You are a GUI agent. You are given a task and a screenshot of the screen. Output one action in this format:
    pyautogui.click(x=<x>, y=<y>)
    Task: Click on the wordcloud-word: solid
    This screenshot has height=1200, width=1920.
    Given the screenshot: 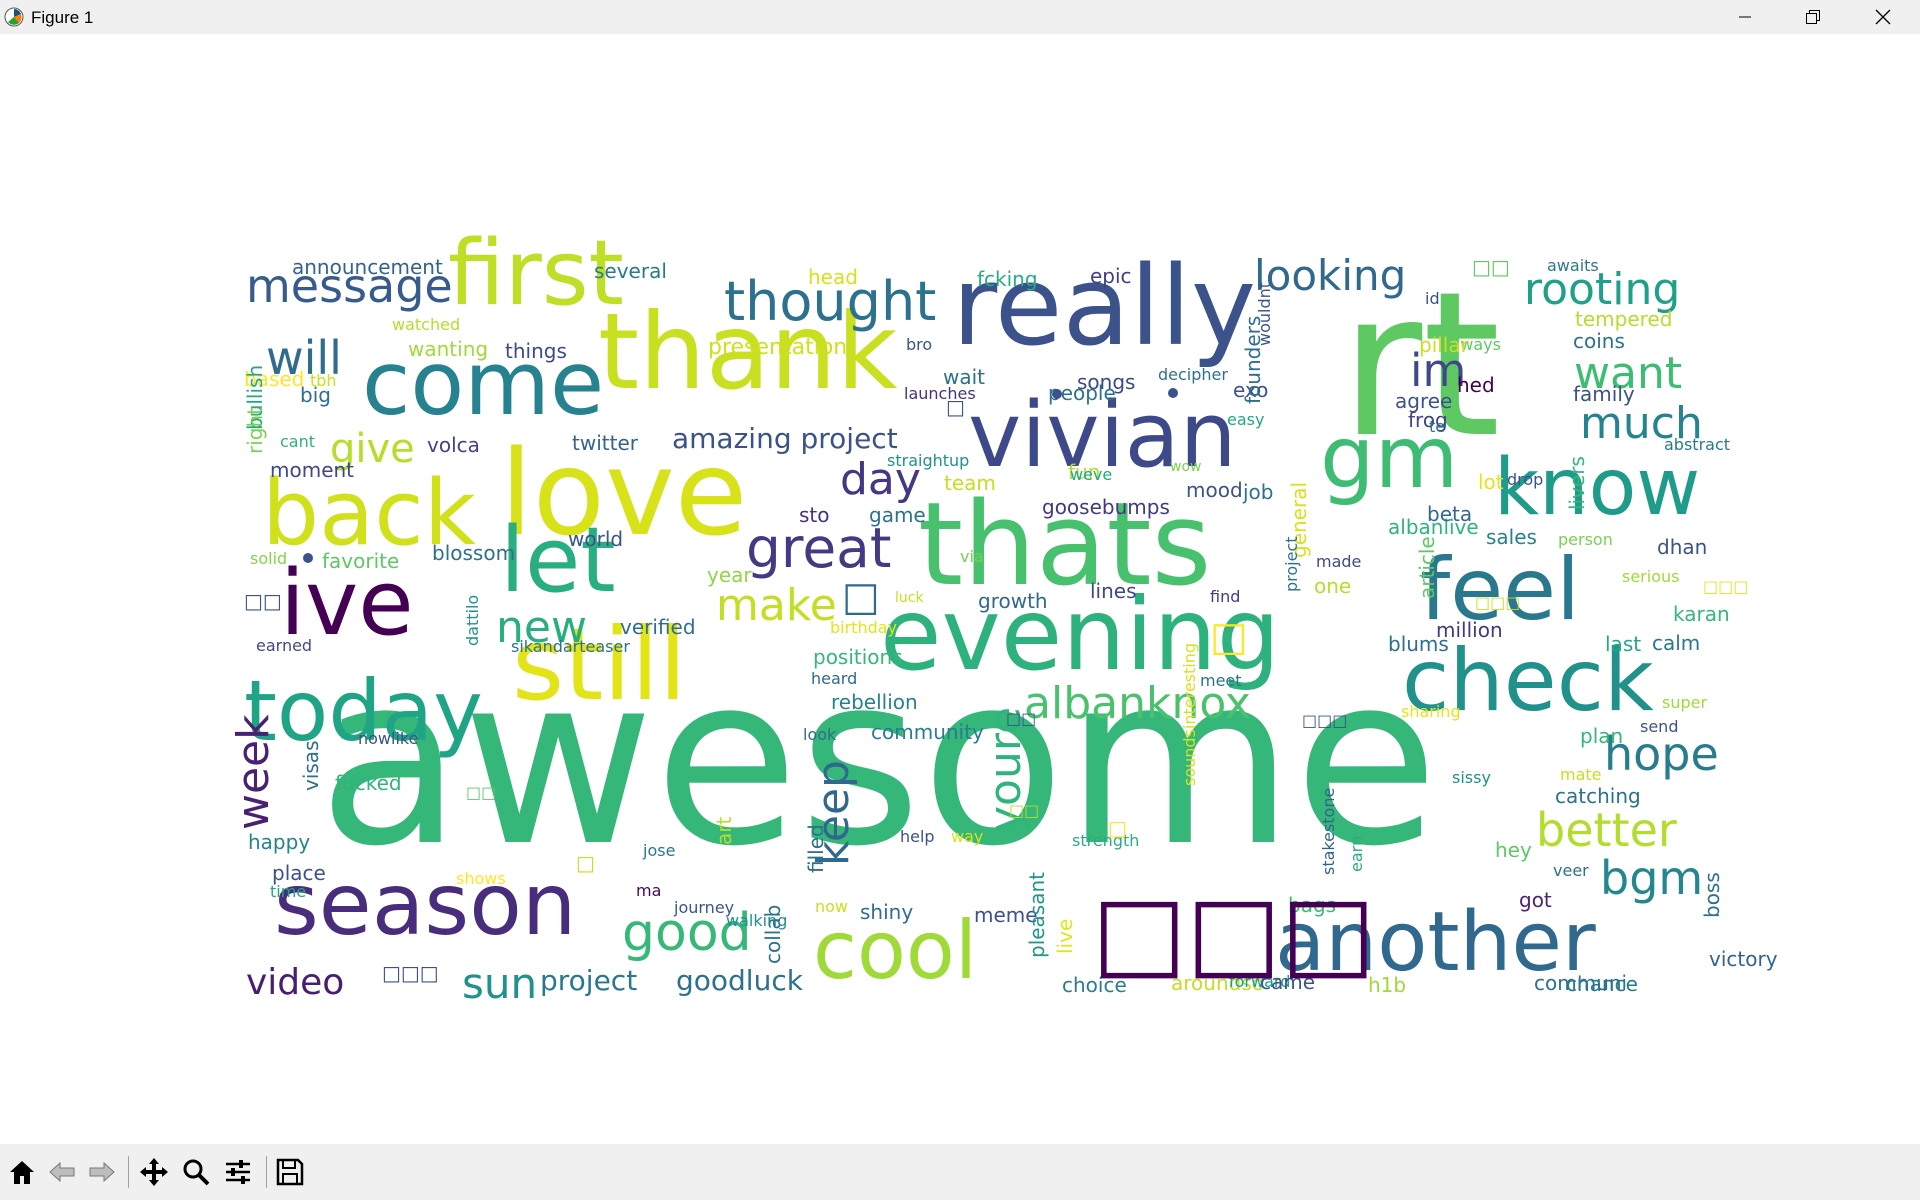 What is the action you would take?
    pyautogui.click(x=268, y=558)
    